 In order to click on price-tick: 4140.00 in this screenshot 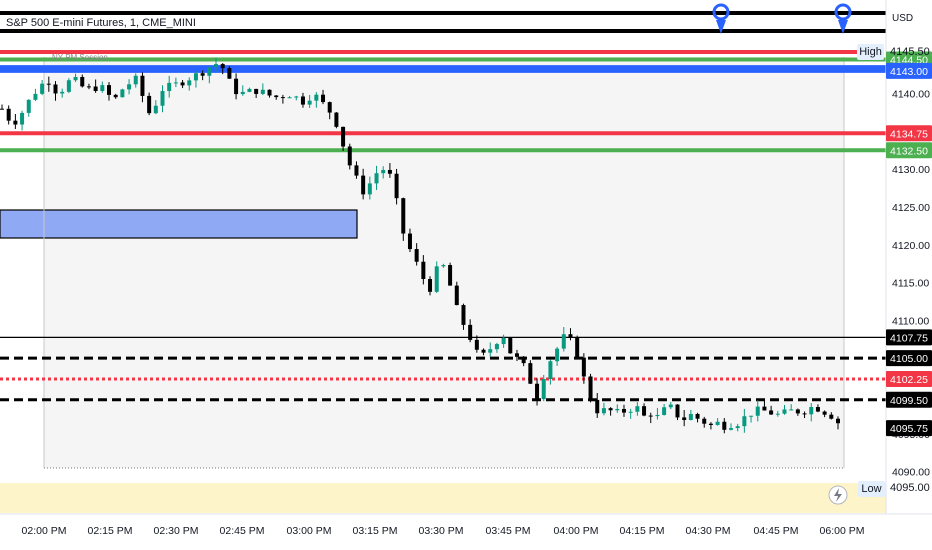, I will do `click(911, 95)`.